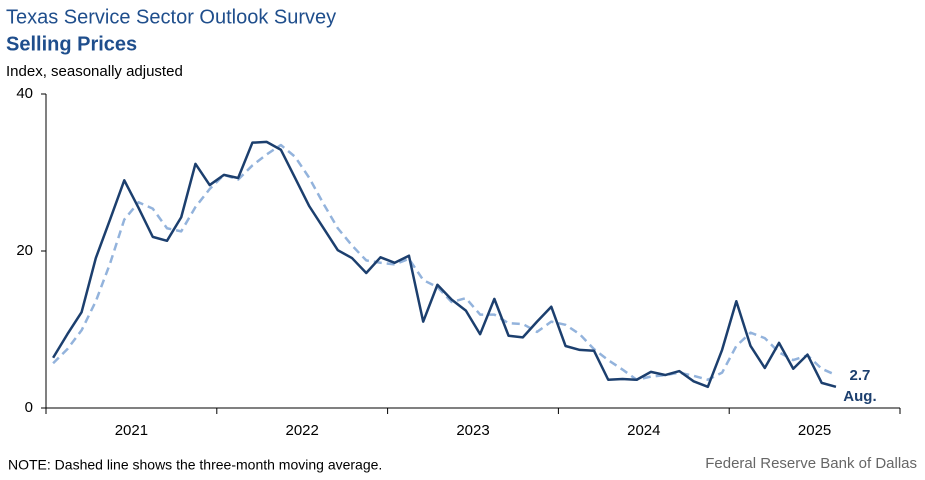 This screenshot has width=925, height=480. What do you see at coordinates (643, 430) in the screenshot?
I see `x-tick-label: 2024` at bounding box center [643, 430].